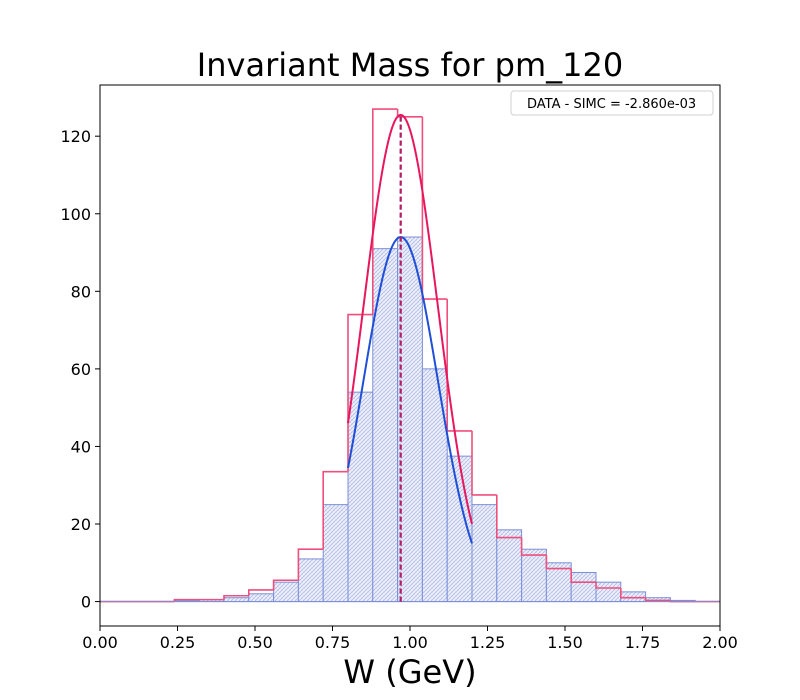 Image resolution: width=800 pixels, height=700 pixels. What do you see at coordinates (410, 642) in the screenshot?
I see `x-tick-label: 1.00` at bounding box center [410, 642].